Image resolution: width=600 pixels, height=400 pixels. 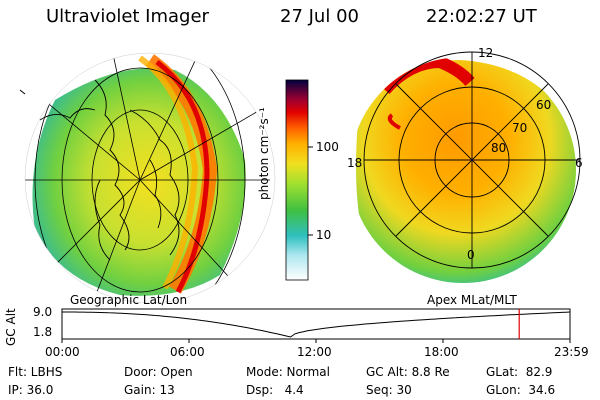 I want to click on time-tick-1200: 12:00, so click(x=314, y=352).